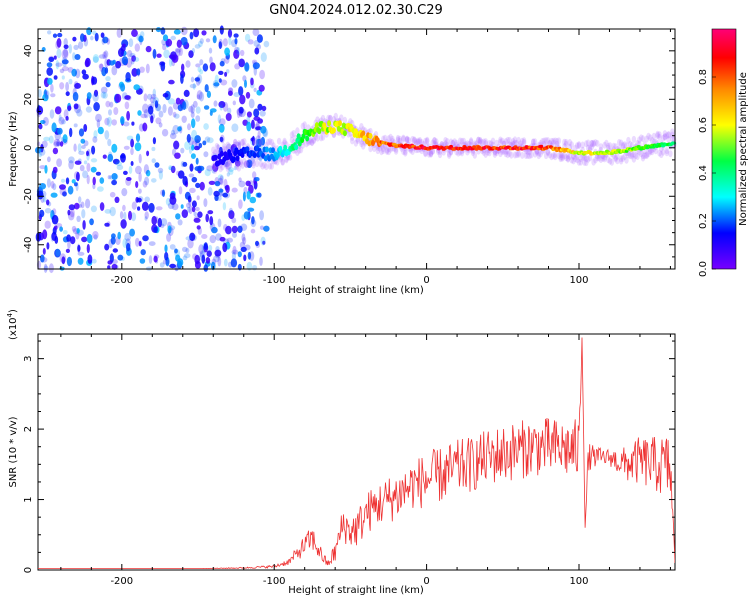 The height and width of the screenshot is (600, 750). I want to click on spectrogram-y-label: Frequency (Hz), so click(13, 149).